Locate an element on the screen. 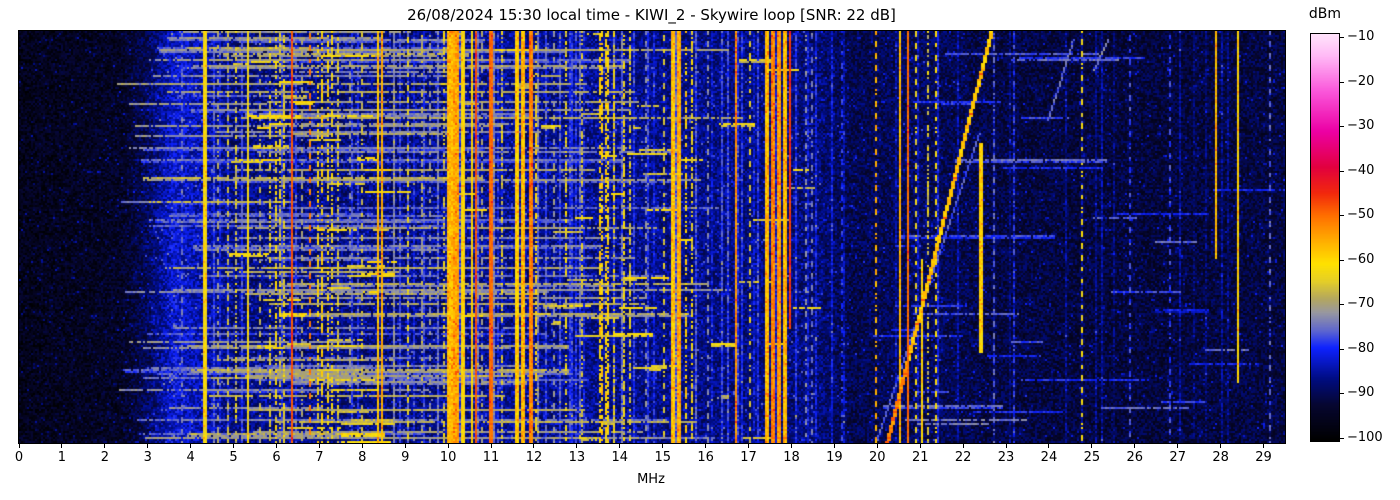 The width and height of the screenshot is (1400, 500). x-tick-label: 18 is located at coordinates (791, 457).